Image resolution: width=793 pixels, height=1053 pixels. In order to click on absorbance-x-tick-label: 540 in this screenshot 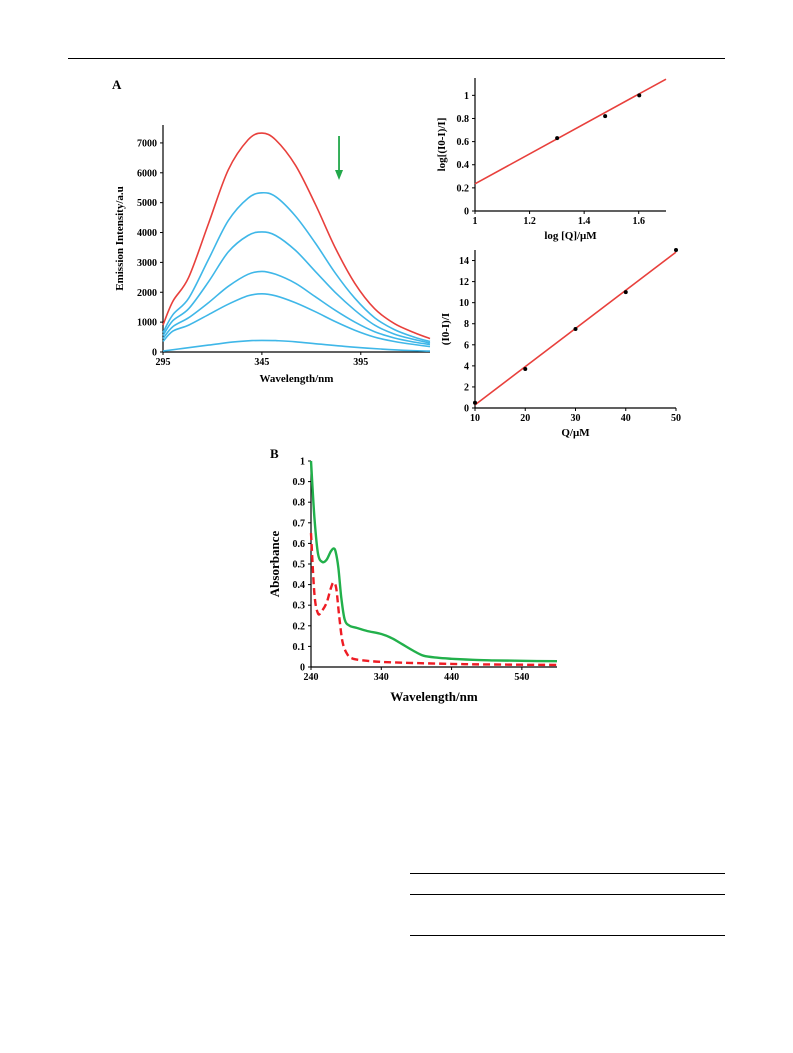, I will do `click(521, 677)`.